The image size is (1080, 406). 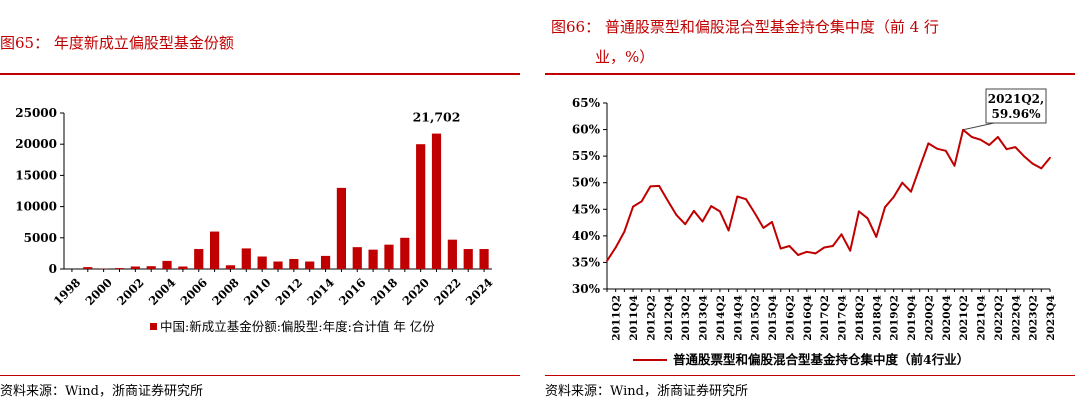 I want to click on right-figure-title-line2: 业，%）, so click(x=625, y=57).